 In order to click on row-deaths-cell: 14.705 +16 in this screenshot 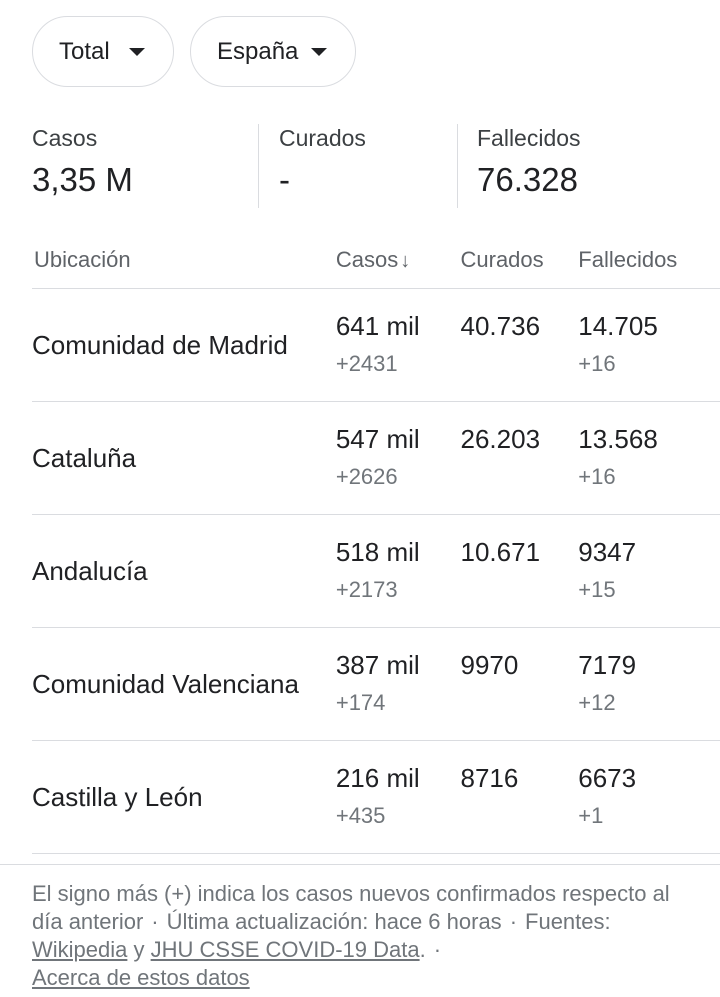, I will do `click(649, 345)`.